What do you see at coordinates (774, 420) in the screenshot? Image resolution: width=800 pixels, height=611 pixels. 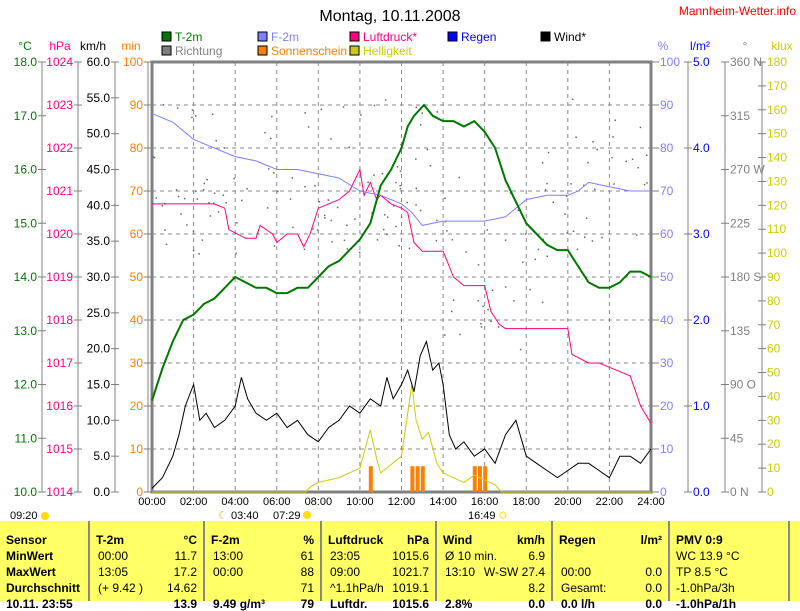 I see `lux-tick-label: 30` at bounding box center [774, 420].